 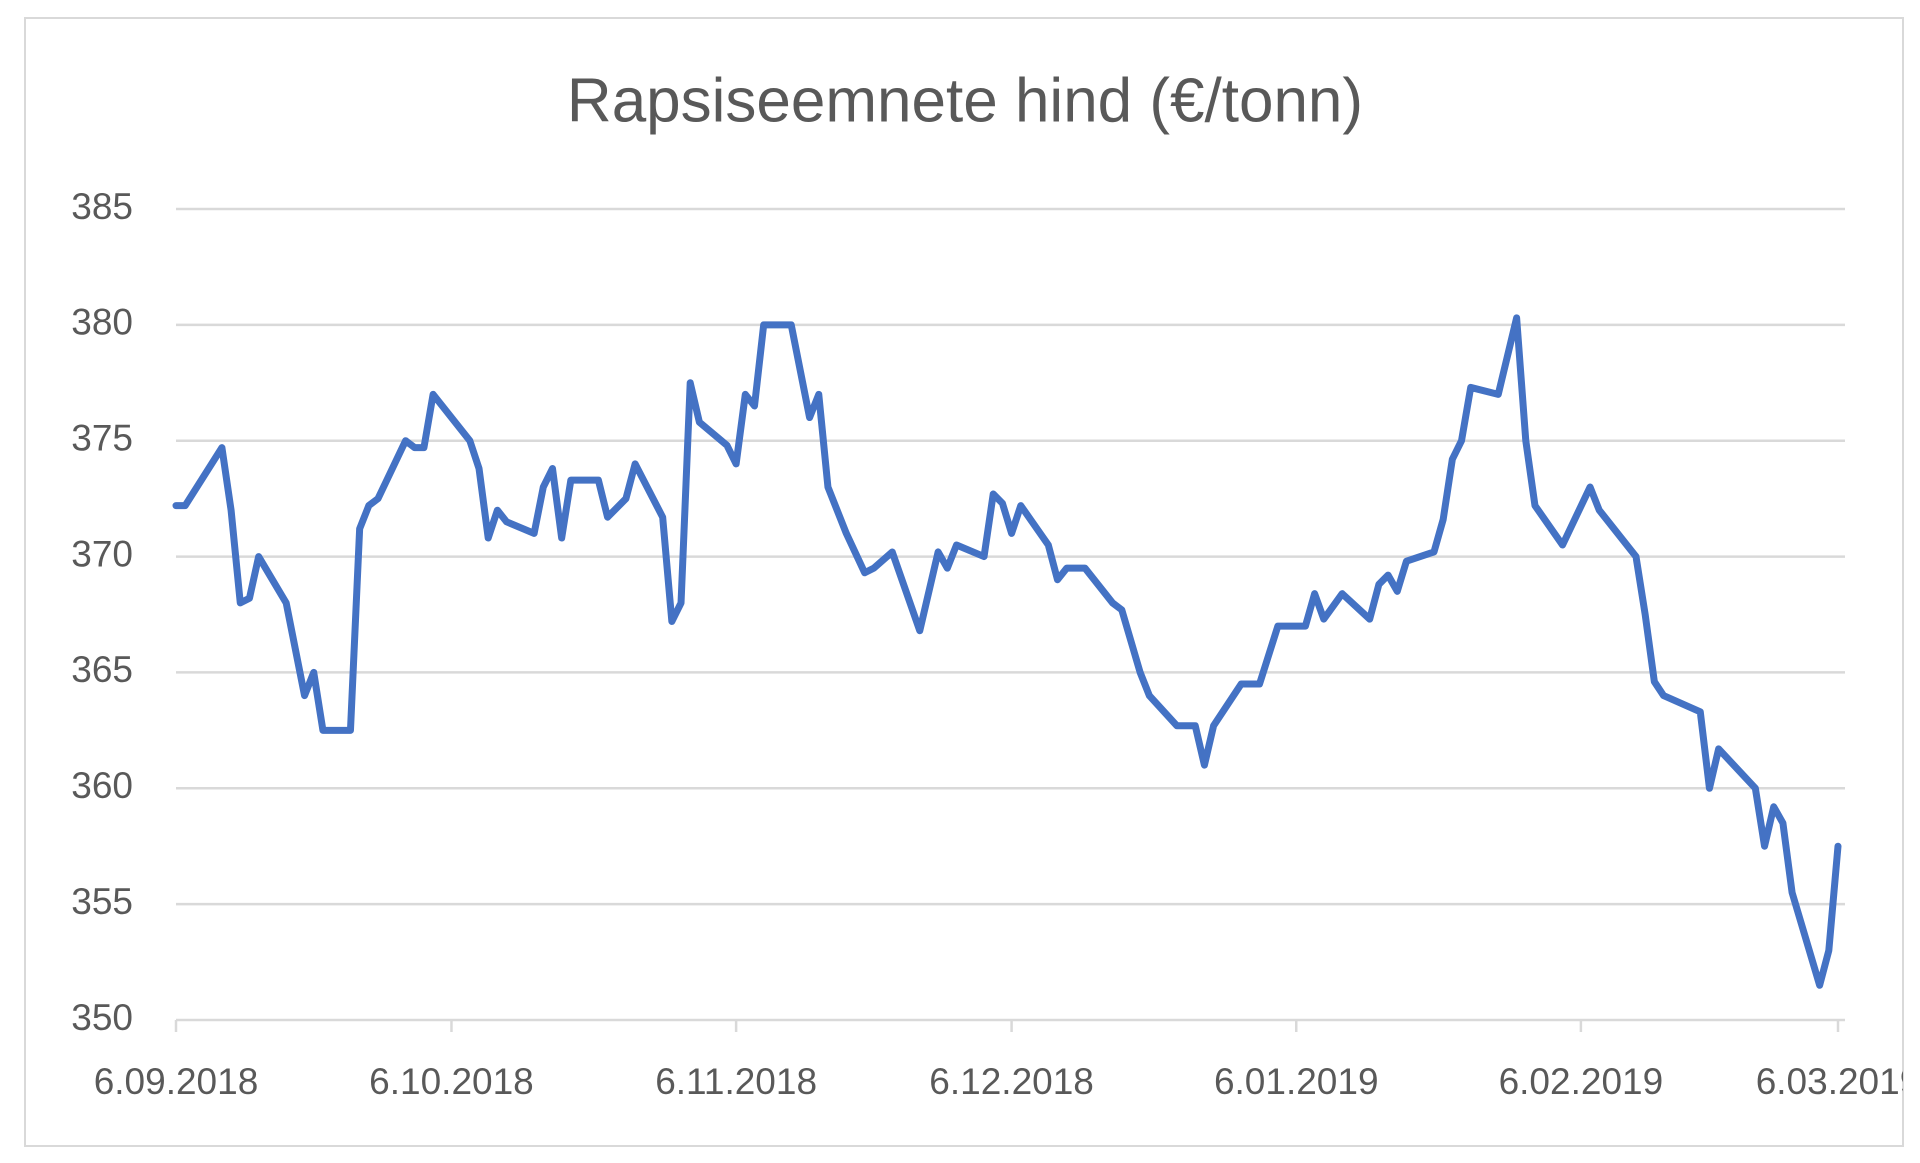 I want to click on y-tick-label: 375, so click(x=102, y=437).